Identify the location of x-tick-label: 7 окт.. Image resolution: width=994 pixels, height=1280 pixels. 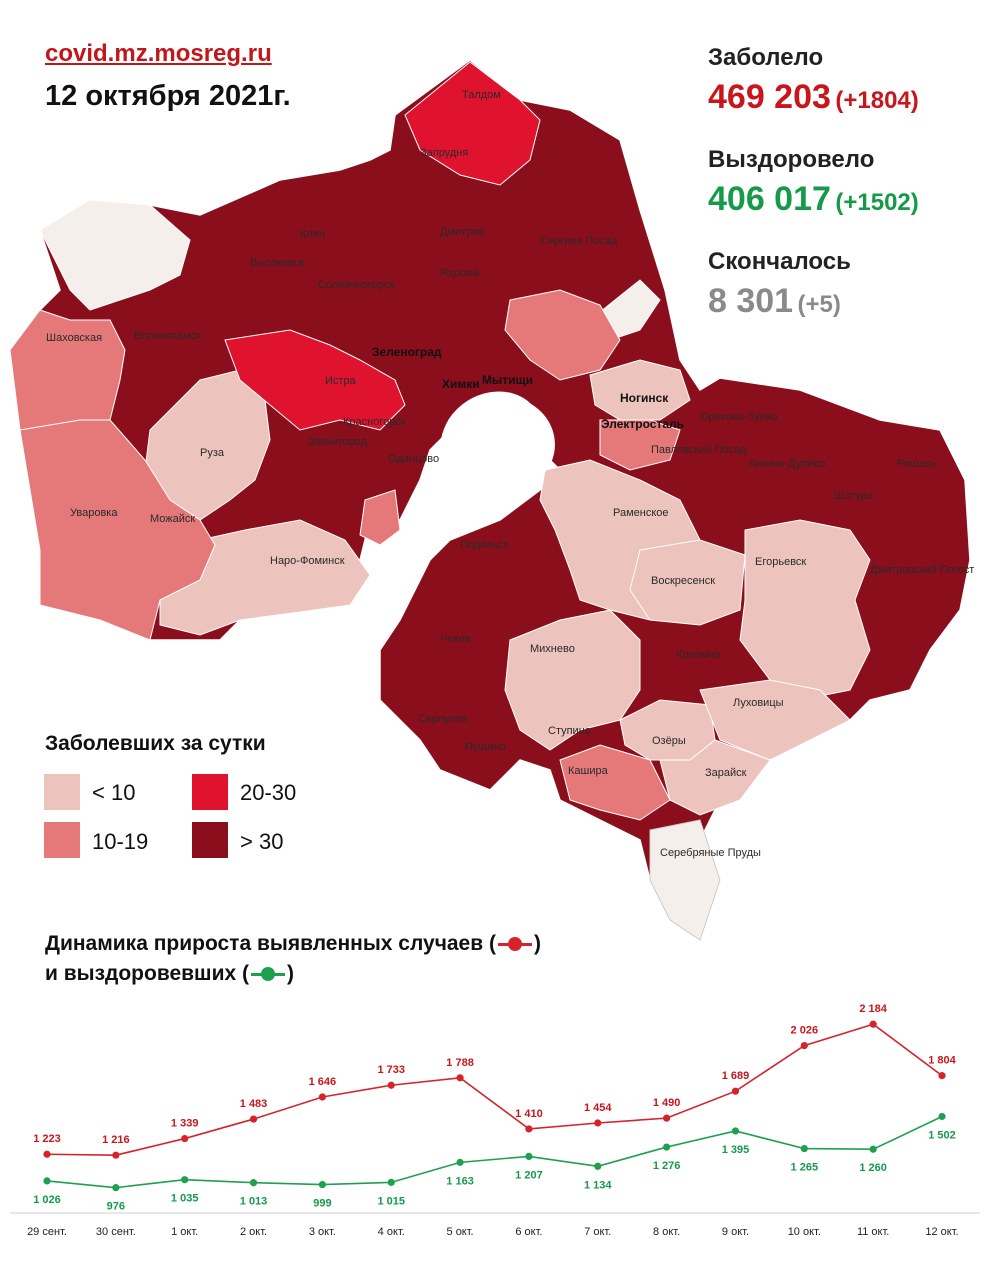
(597, 1232).